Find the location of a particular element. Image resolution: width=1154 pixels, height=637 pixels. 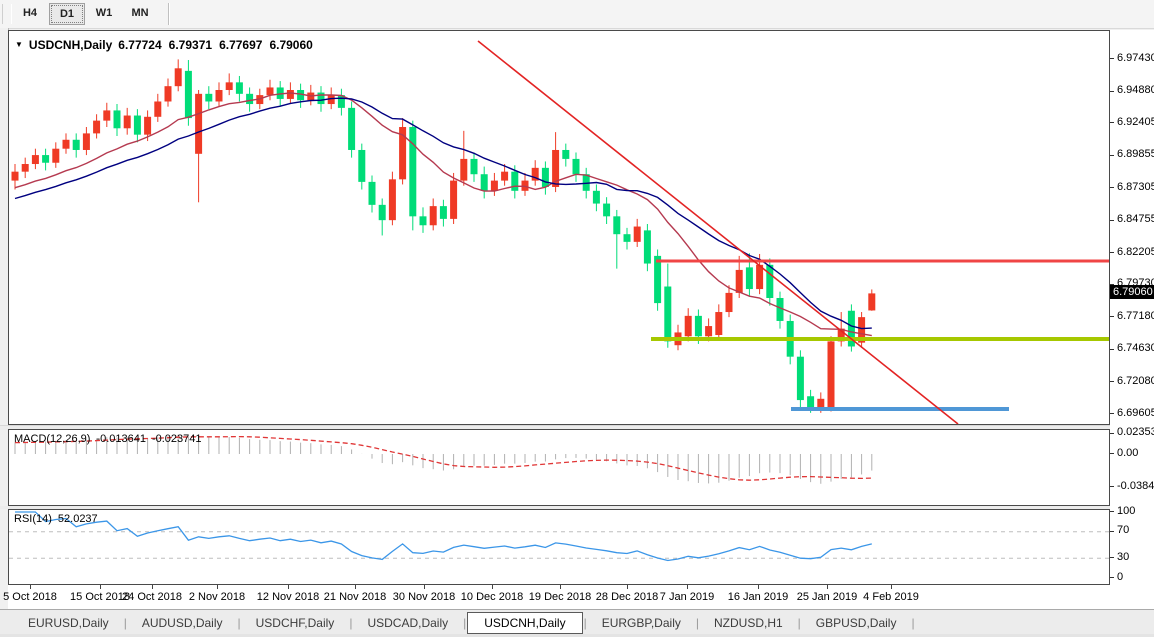

date-label: 25 Jan 2019 is located at coordinates (827, 597).